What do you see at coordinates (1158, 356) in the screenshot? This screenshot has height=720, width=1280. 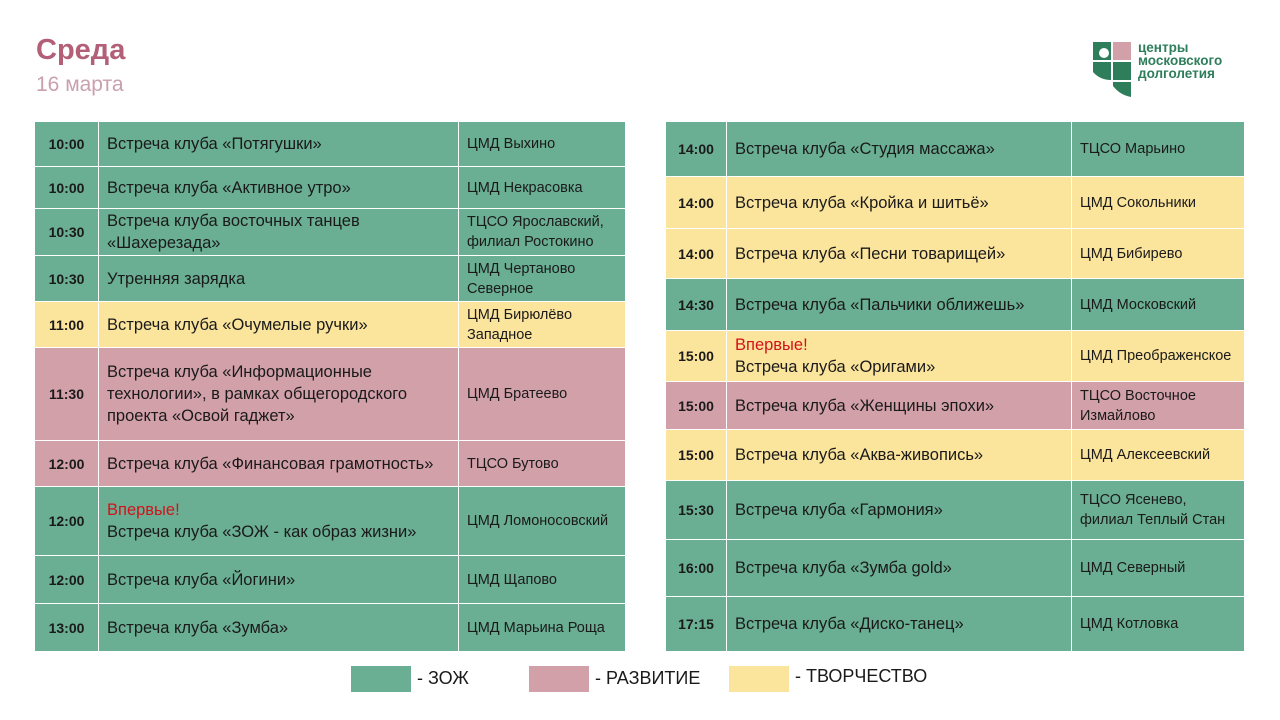 I see `event-location: ЦМД Преображенское` at bounding box center [1158, 356].